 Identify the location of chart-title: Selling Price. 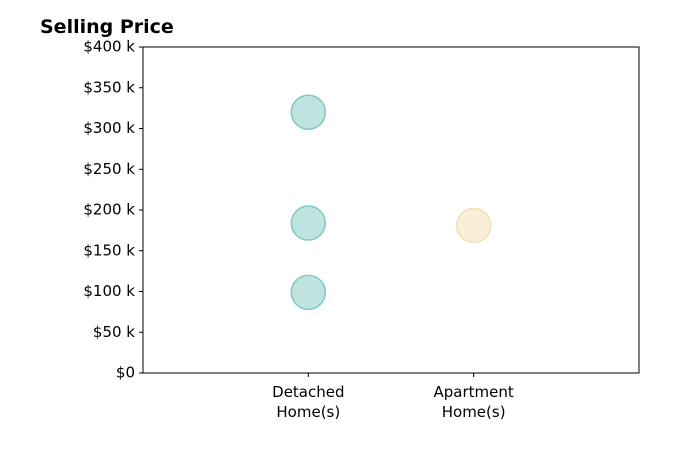
(107, 27).